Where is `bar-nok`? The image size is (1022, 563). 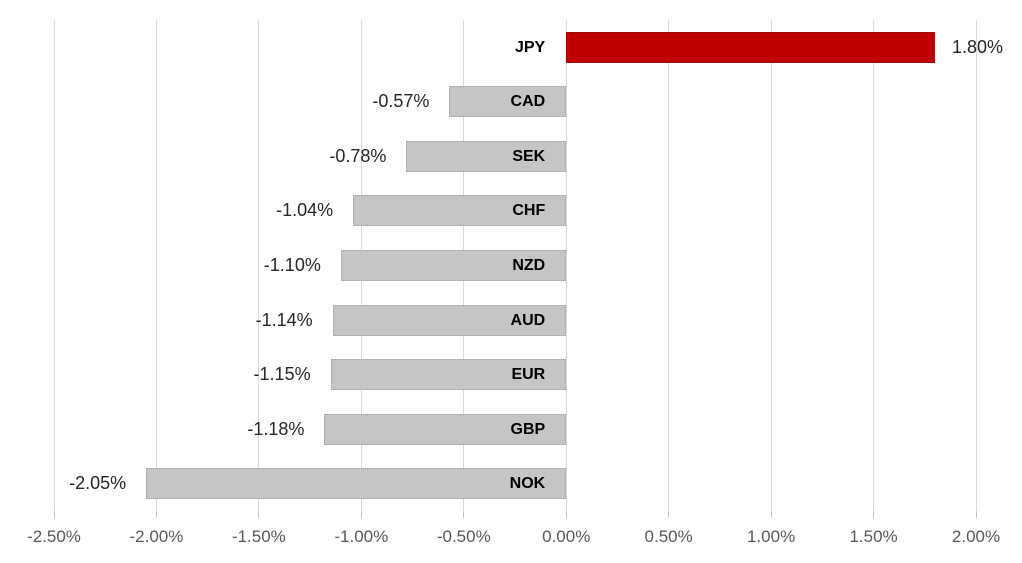
bar-nok is located at coordinates (356, 484).